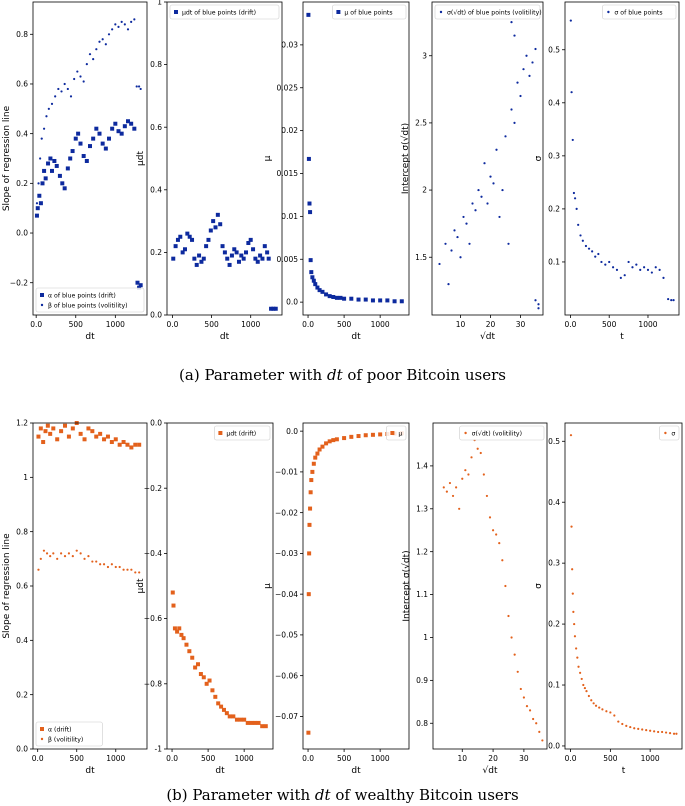 Image resolution: width=685 pixels, height=806 pixels. I want to click on legend-label: μ, so click(400, 433).